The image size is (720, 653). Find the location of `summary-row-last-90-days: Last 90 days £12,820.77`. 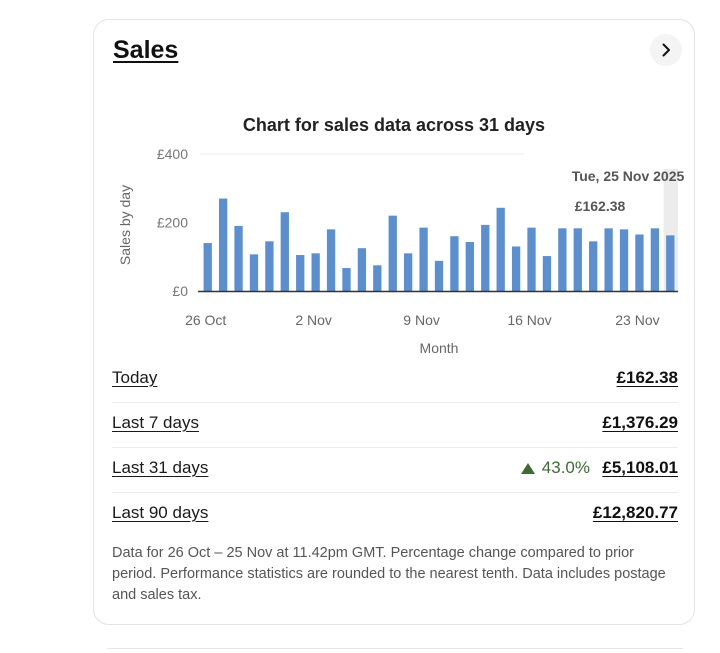

summary-row-last-90-days: Last 90 days £12,820.77 is located at coordinates (395, 515).